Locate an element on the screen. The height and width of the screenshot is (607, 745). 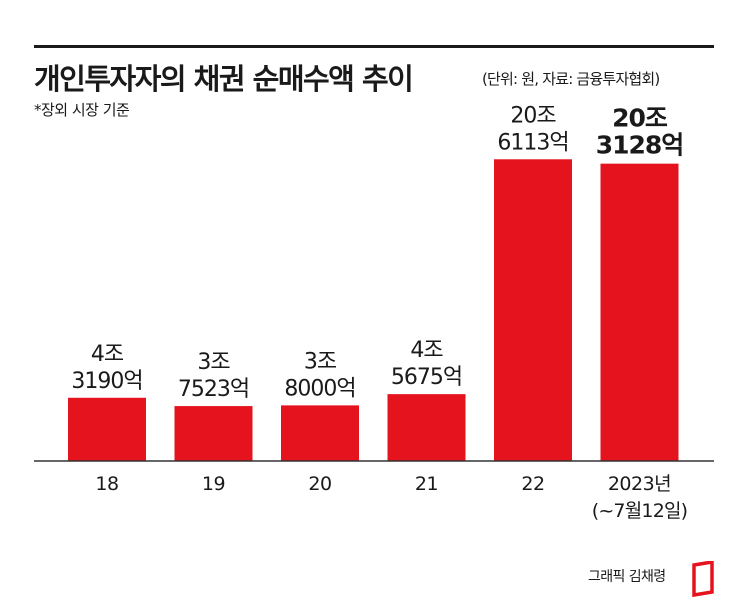
publisher-logo-icon is located at coordinates (703, 579).